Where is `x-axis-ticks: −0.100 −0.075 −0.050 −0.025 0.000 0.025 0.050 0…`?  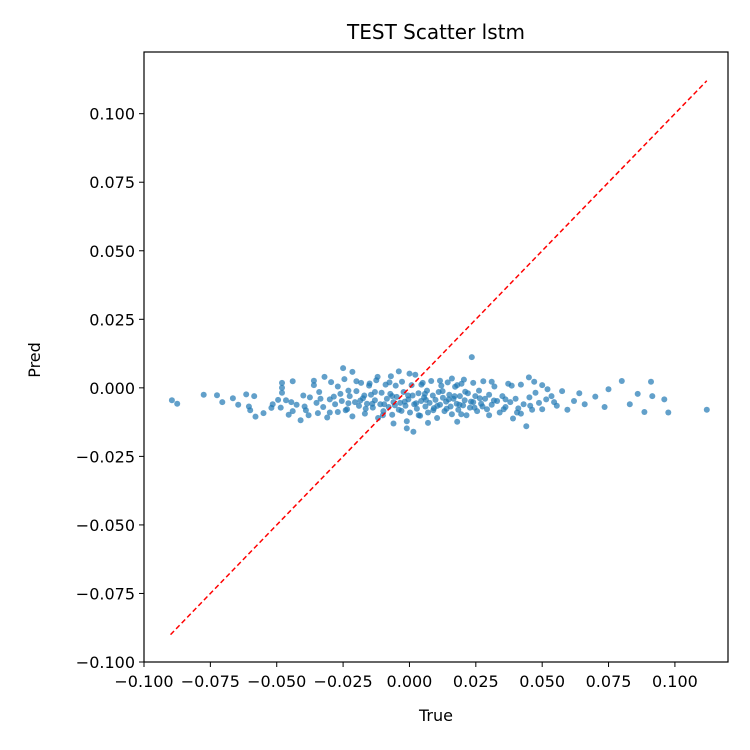
x-axis-ticks: −0.100 −0.075 −0.050 −0.025 0.000 0.025 0.050 0… is located at coordinates (406, 676).